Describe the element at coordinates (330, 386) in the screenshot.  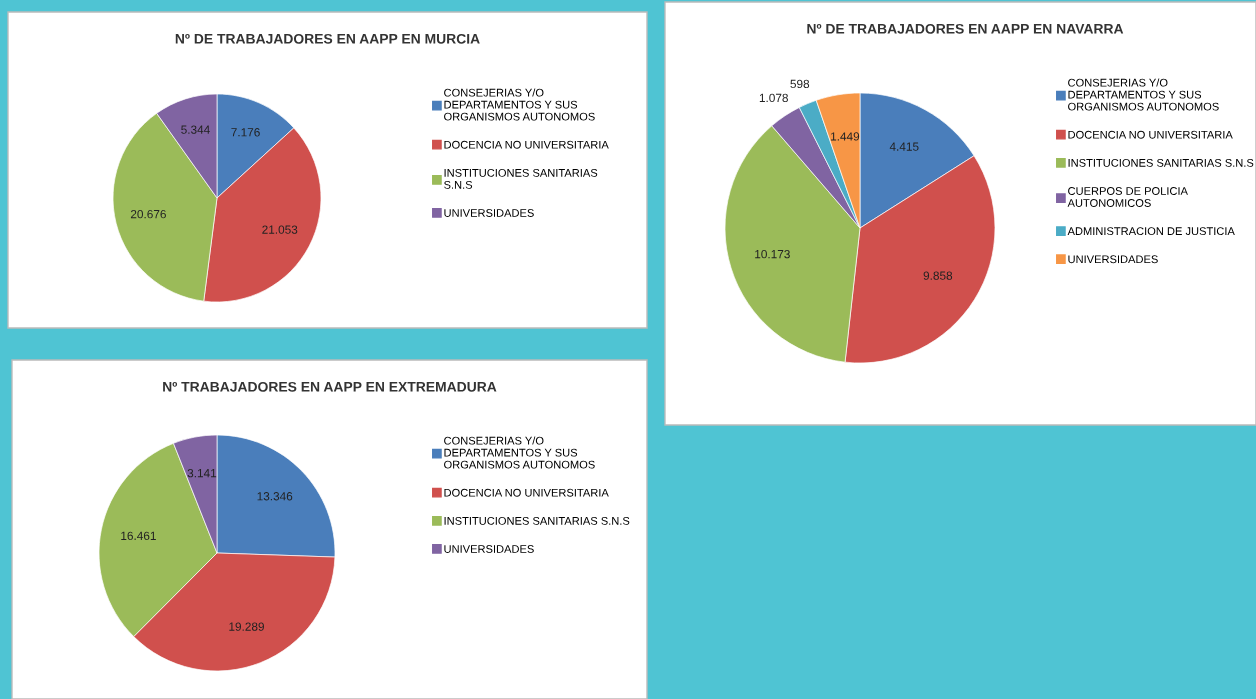
I see `chart-title: Nº TRABAJADORES EN AAPP EN EXTREMADURA` at that location.